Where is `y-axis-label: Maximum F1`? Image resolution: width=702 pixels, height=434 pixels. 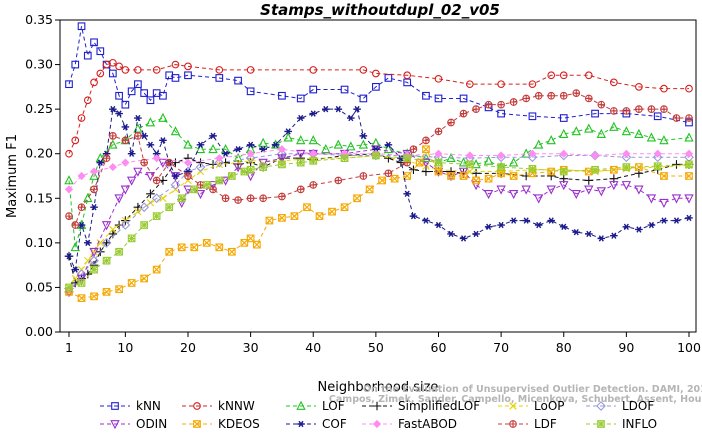 y-axis-label: Maximum F1 is located at coordinates (12, 176).